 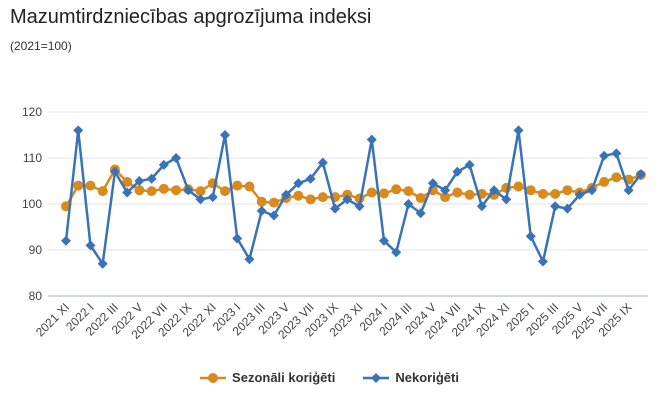 I want to click on legend-marker-circle-icon, so click(x=213, y=377).